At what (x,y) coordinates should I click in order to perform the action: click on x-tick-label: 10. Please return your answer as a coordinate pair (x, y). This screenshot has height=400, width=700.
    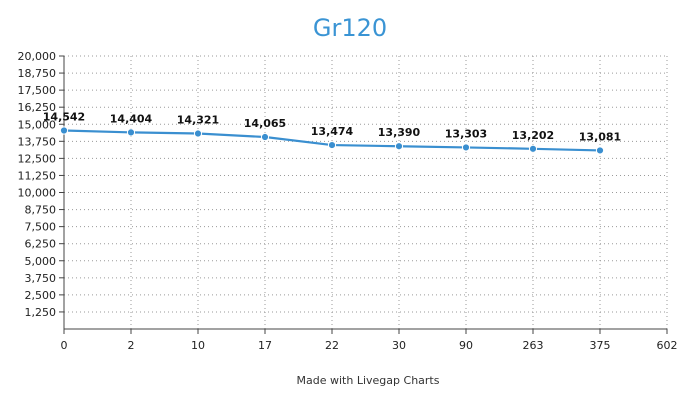
    Looking at the image, I should click on (198, 345).